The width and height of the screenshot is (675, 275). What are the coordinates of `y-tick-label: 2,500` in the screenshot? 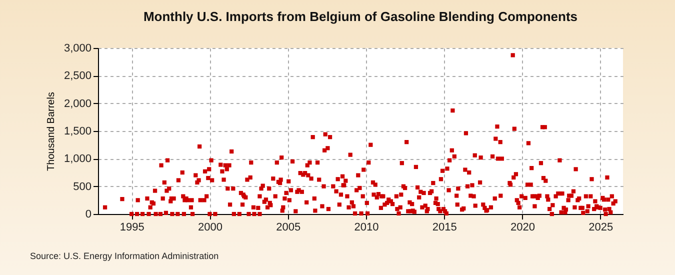 It's located at (78, 76).